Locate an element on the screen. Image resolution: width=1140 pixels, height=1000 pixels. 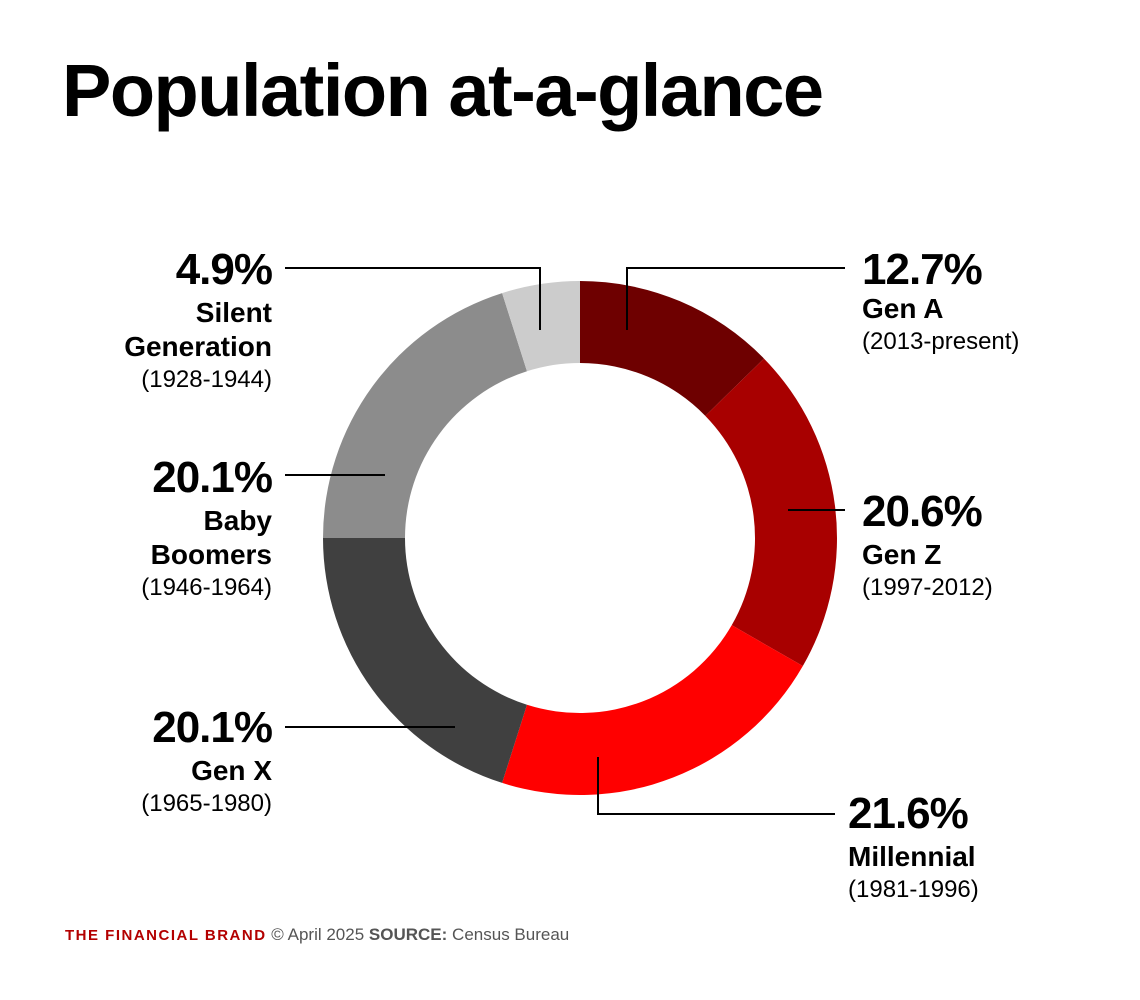
label-millennial: 21.6% Millennial (1981-1996) is located at coordinates (913, 847).